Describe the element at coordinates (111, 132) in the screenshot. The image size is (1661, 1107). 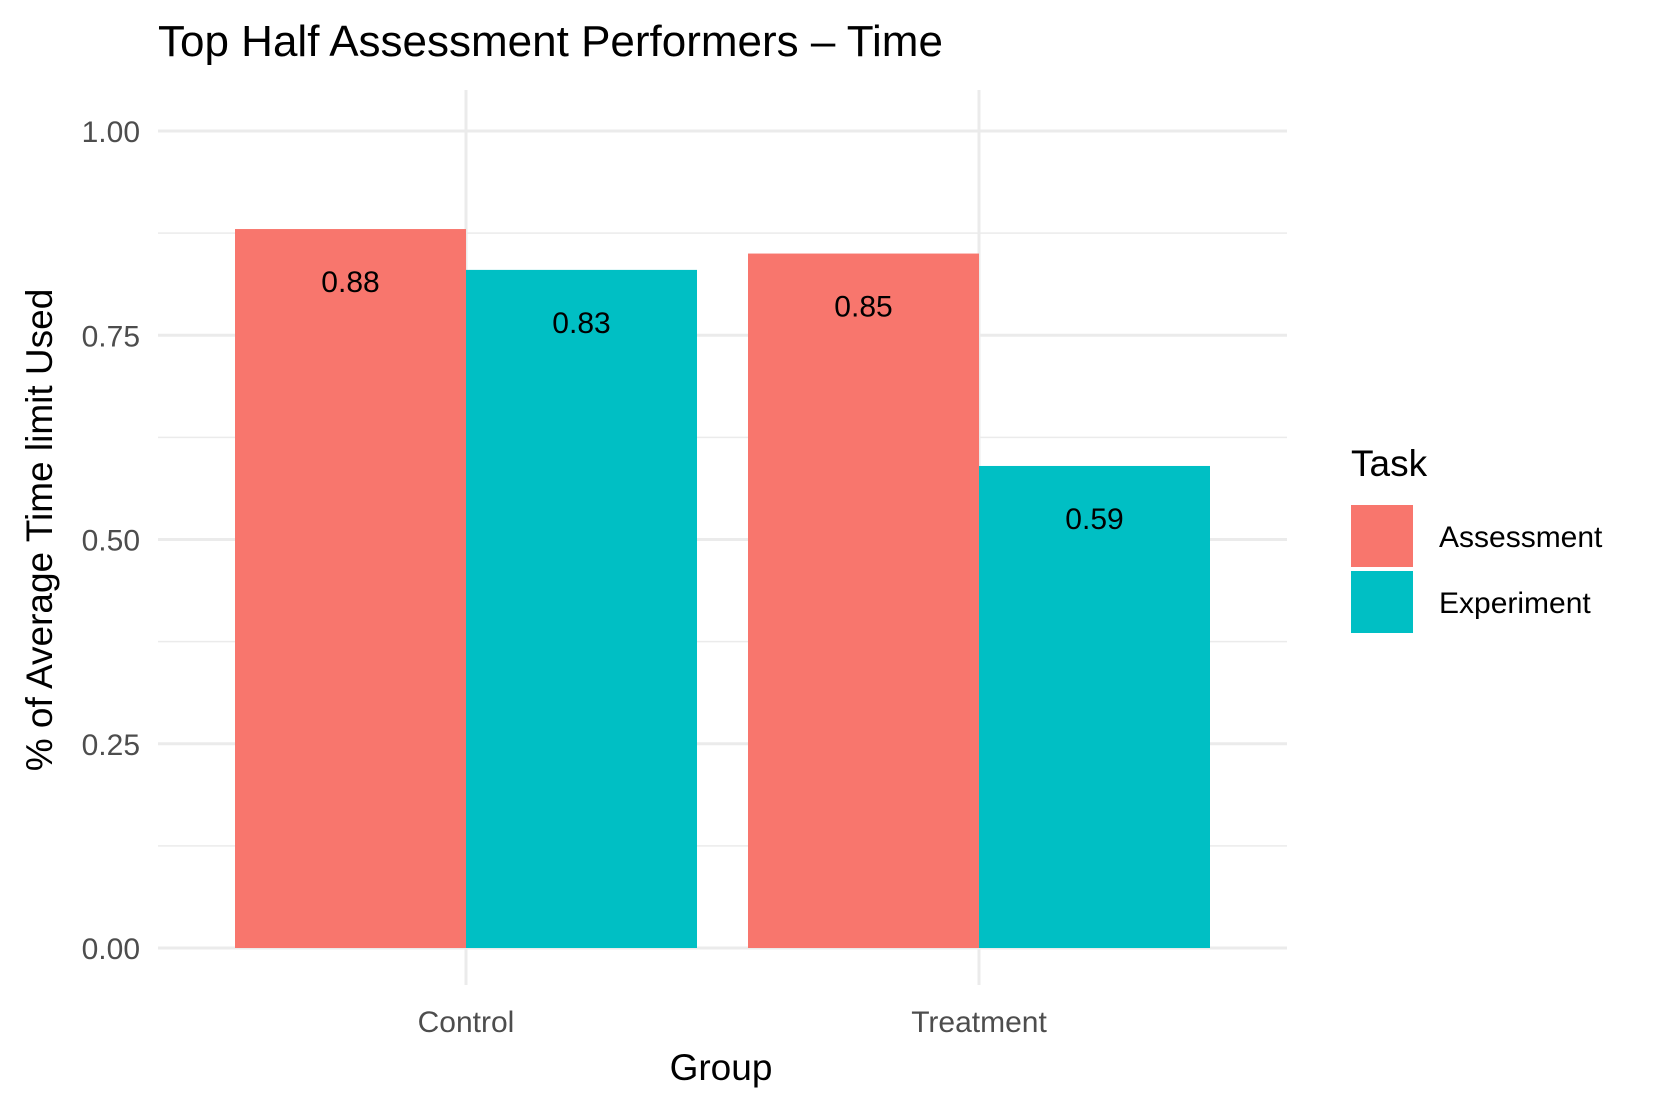
I see `y-tick-label: 1.00` at that location.